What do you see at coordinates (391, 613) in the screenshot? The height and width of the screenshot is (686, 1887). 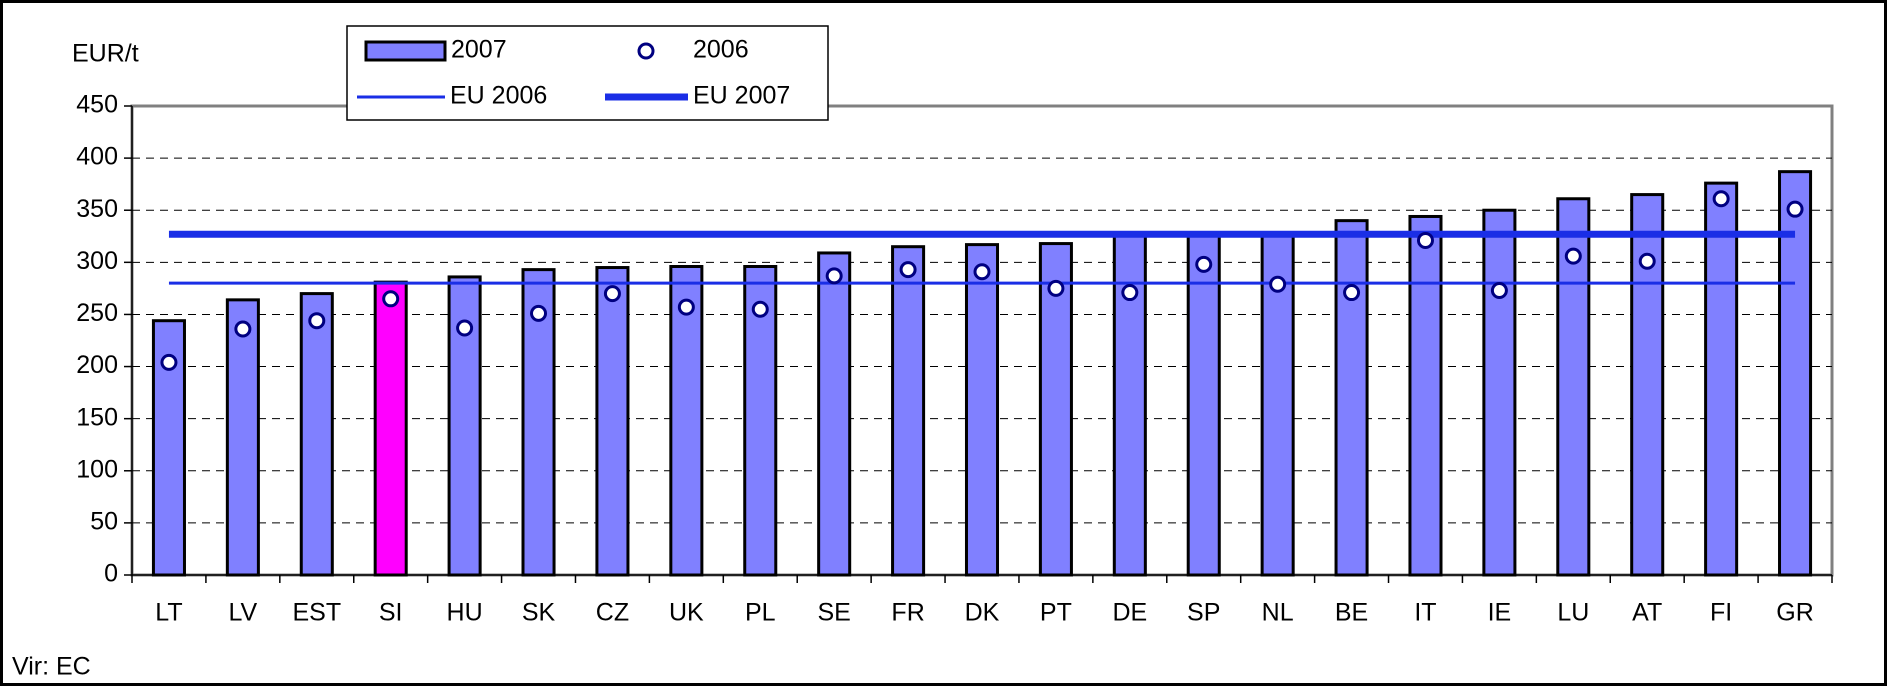 I see `x-tick-label: SI` at bounding box center [391, 613].